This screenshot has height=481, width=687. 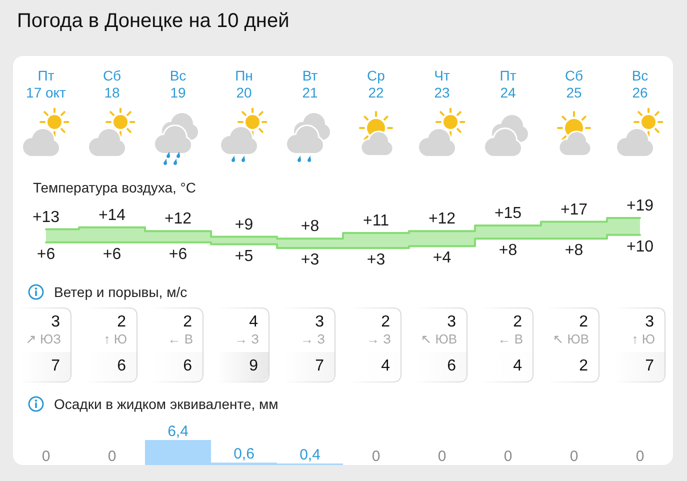 What do you see at coordinates (253, 366) in the screenshot?
I see `data-label: 9` at bounding box center [253, 366].